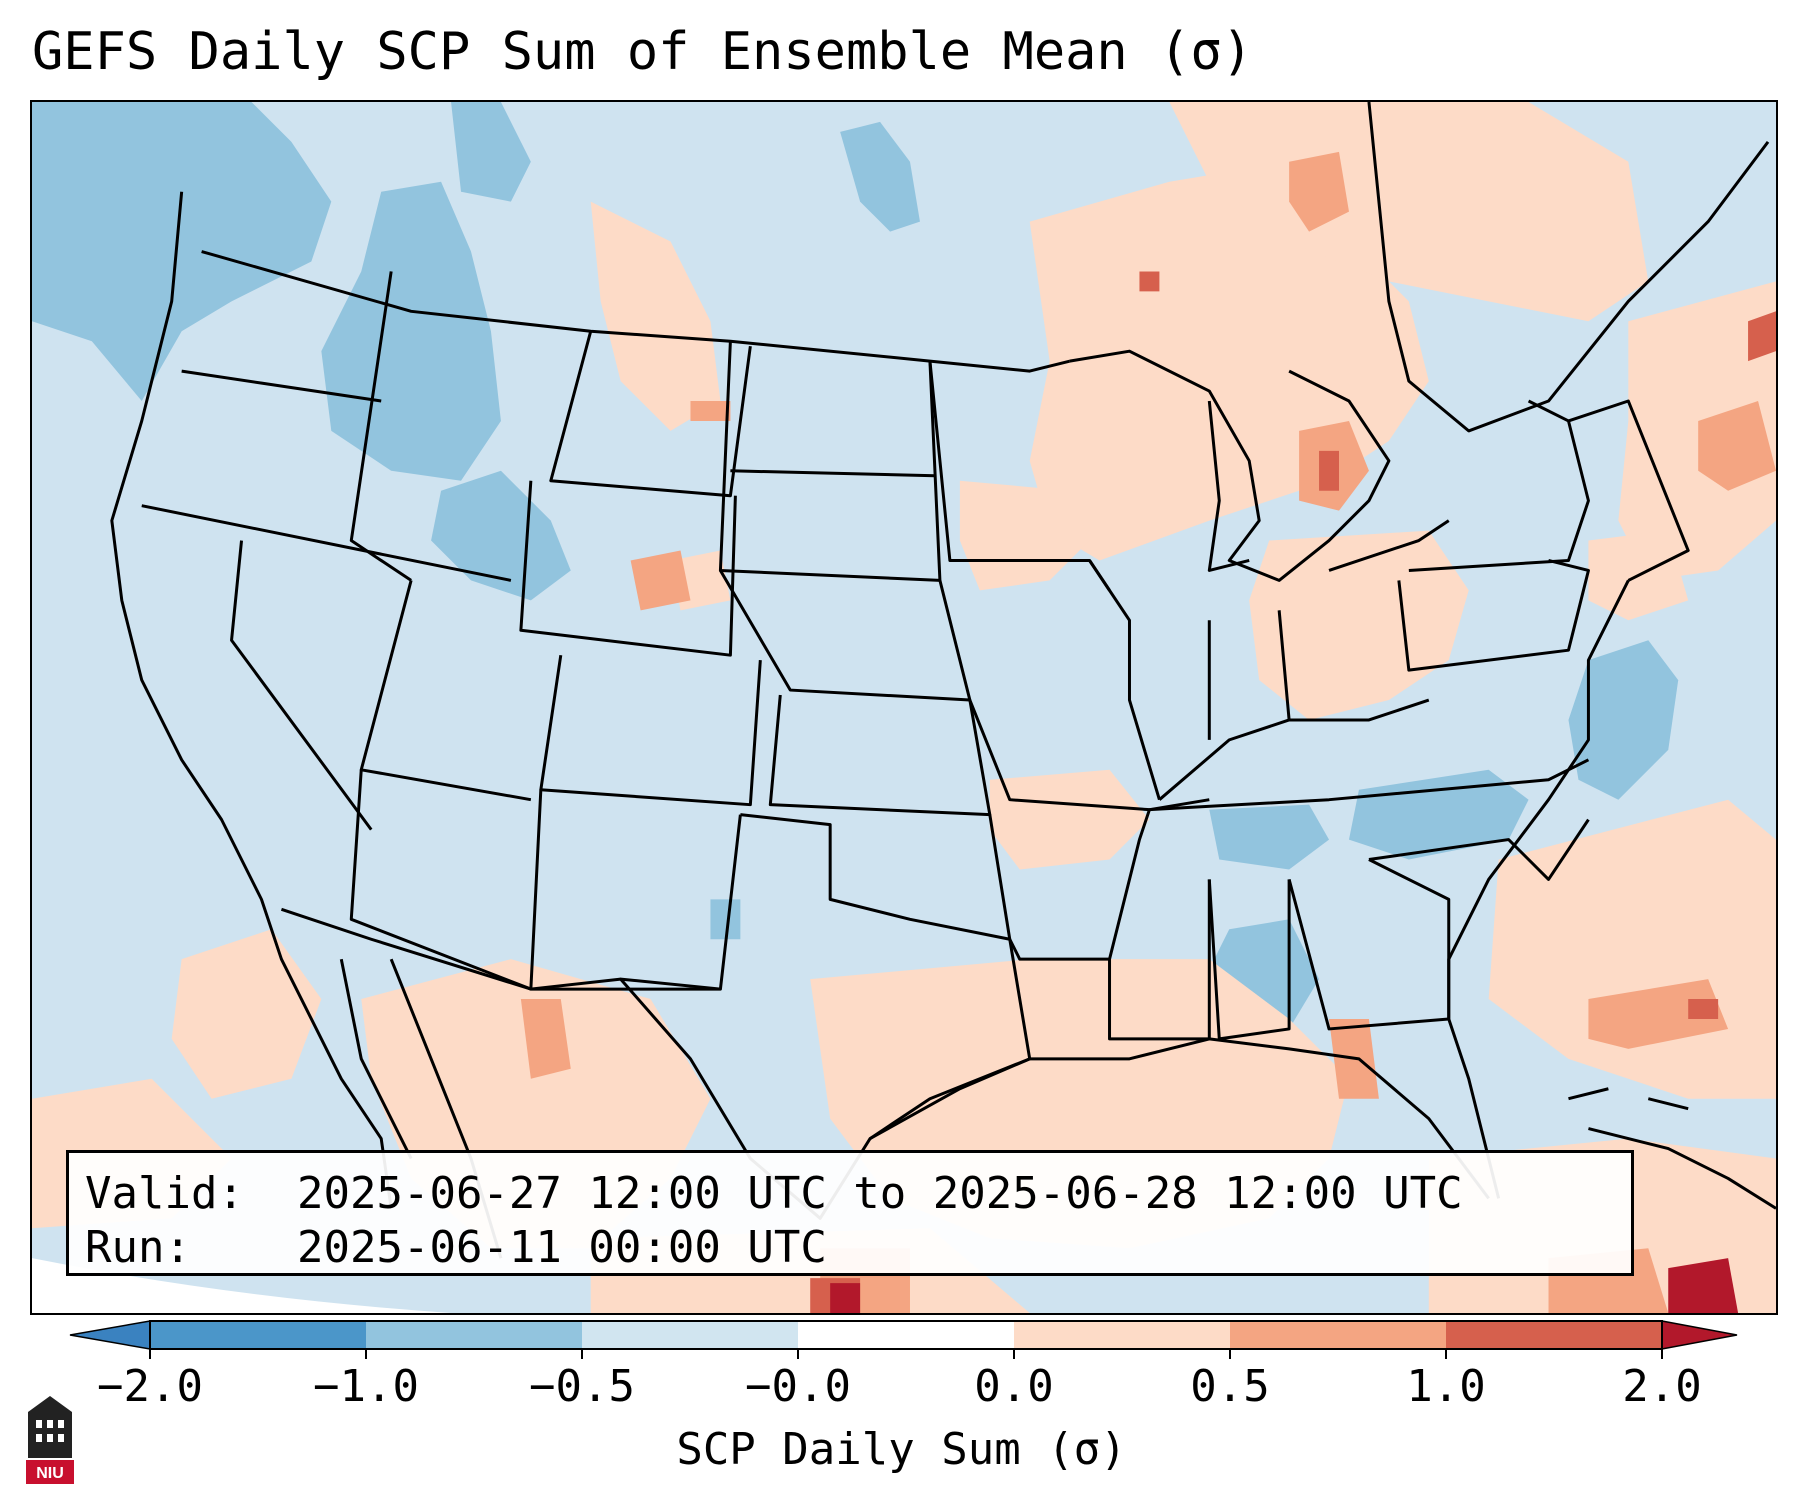 The width and height of the screenshot is (1803, 1506). I want to click on colorbar-border, so click(906, 1335).